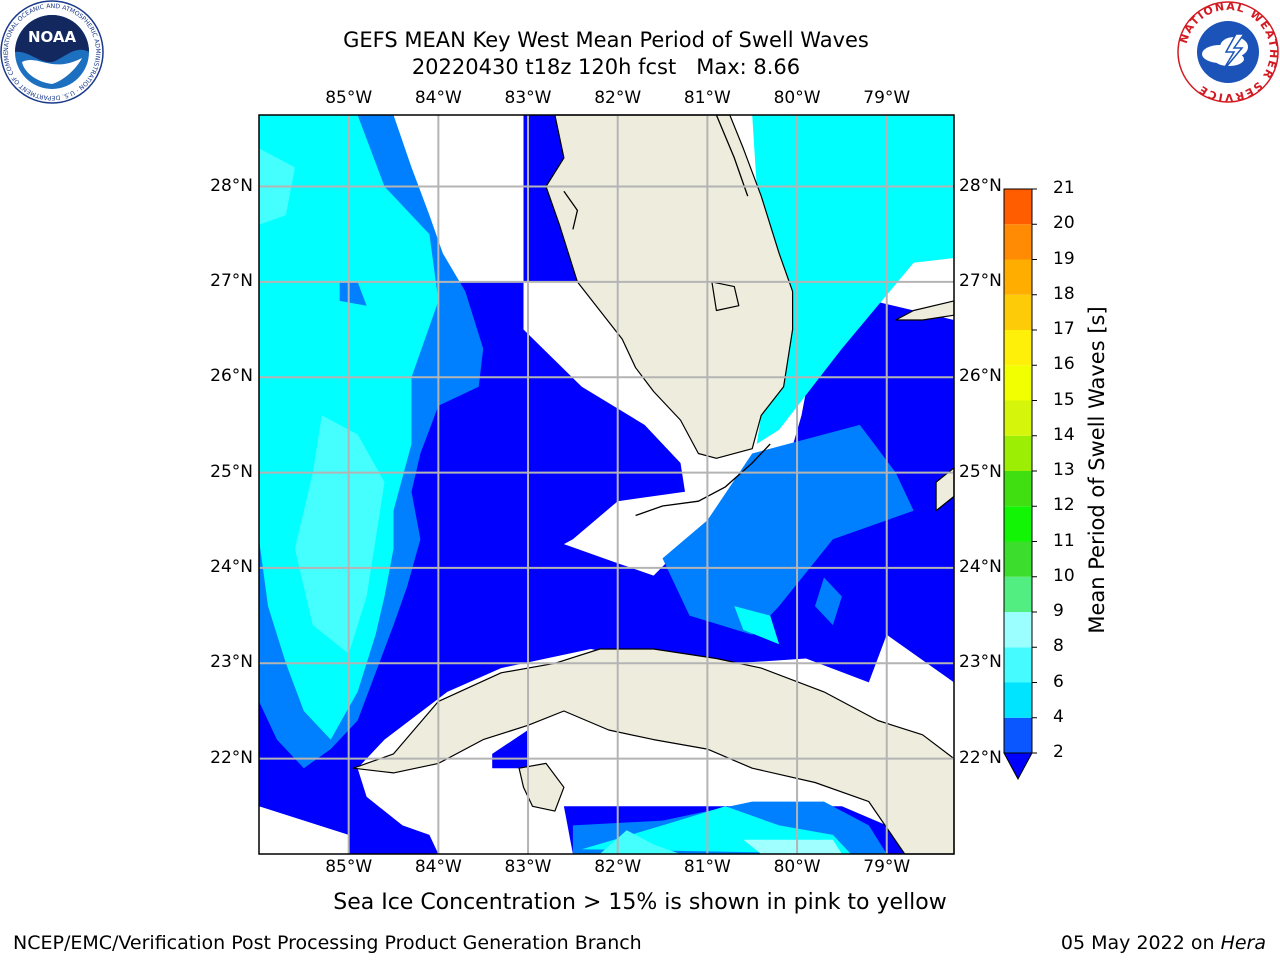 The height and width of the screenshot is (960, 1280). I want to click on latitude-label-left: 28°N, so click(231, 185).